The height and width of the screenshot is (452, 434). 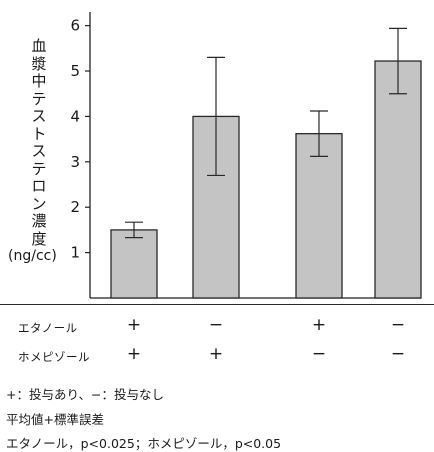 What do you see at coordinates (39, 46) in the screenshot?
I see `y-axis-label-char: 血` at bounding box center [39, 46].